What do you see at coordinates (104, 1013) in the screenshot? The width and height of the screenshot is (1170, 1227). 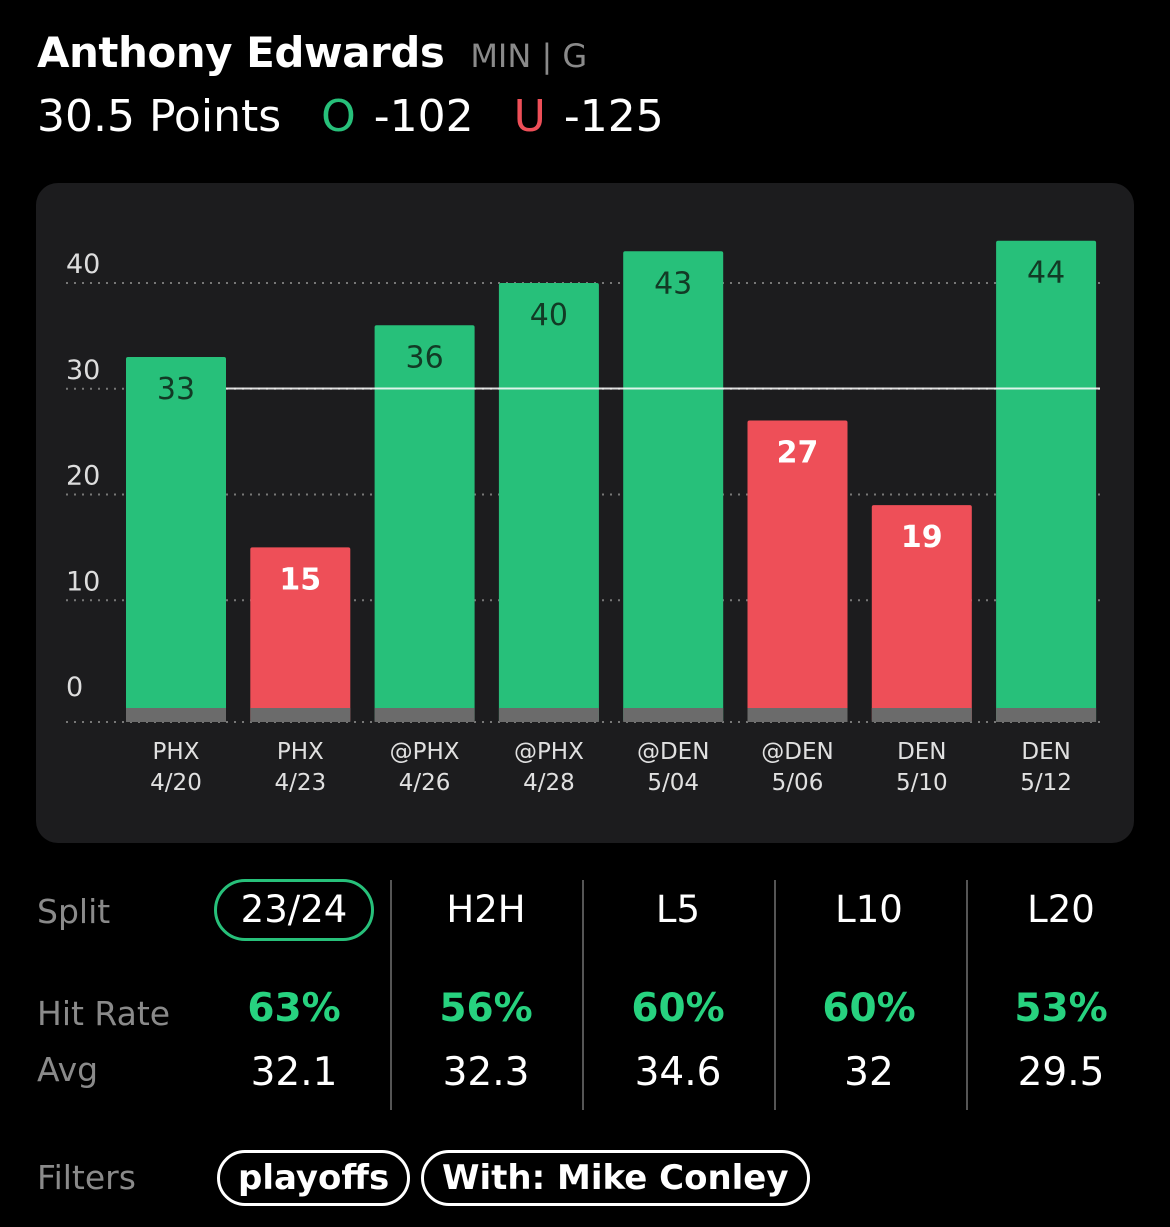 I see `hit-rate-row-label: Hit Rate` at bounding box center [104, 1013].